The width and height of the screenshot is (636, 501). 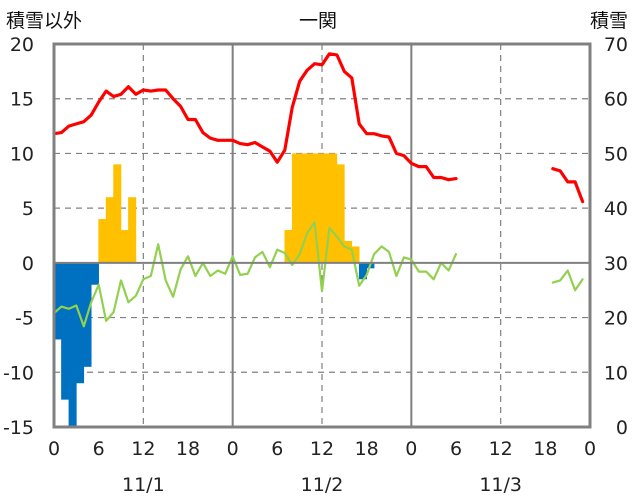 I want to click on chart-title: 一関, so click(x=317, y=21).